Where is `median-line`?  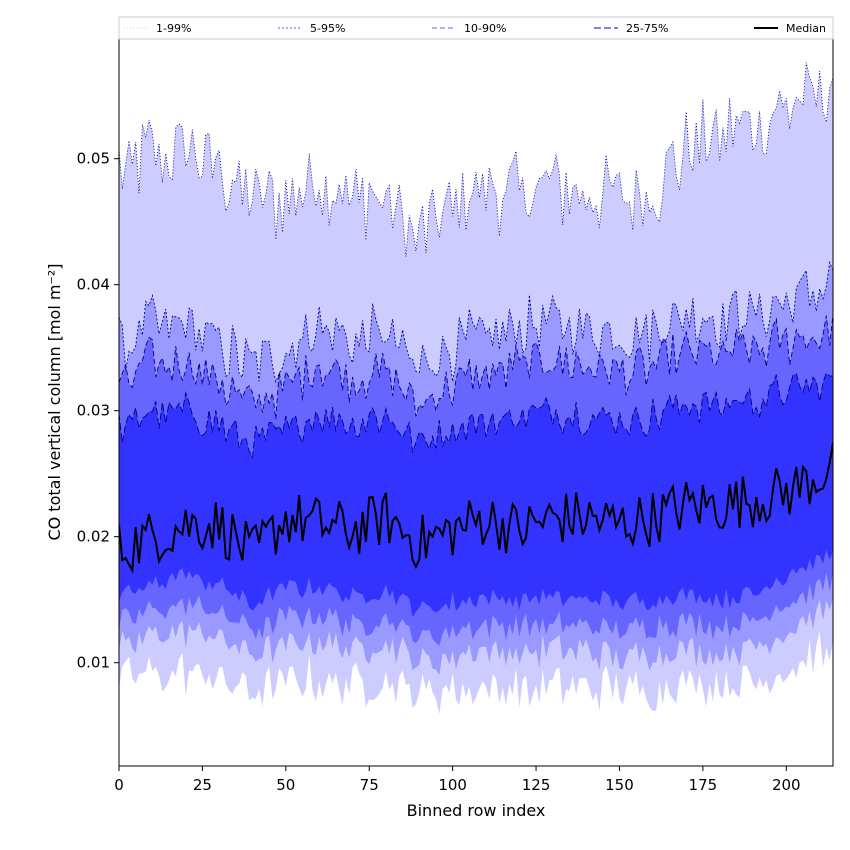
median-line is located at coordinates (476, 508).